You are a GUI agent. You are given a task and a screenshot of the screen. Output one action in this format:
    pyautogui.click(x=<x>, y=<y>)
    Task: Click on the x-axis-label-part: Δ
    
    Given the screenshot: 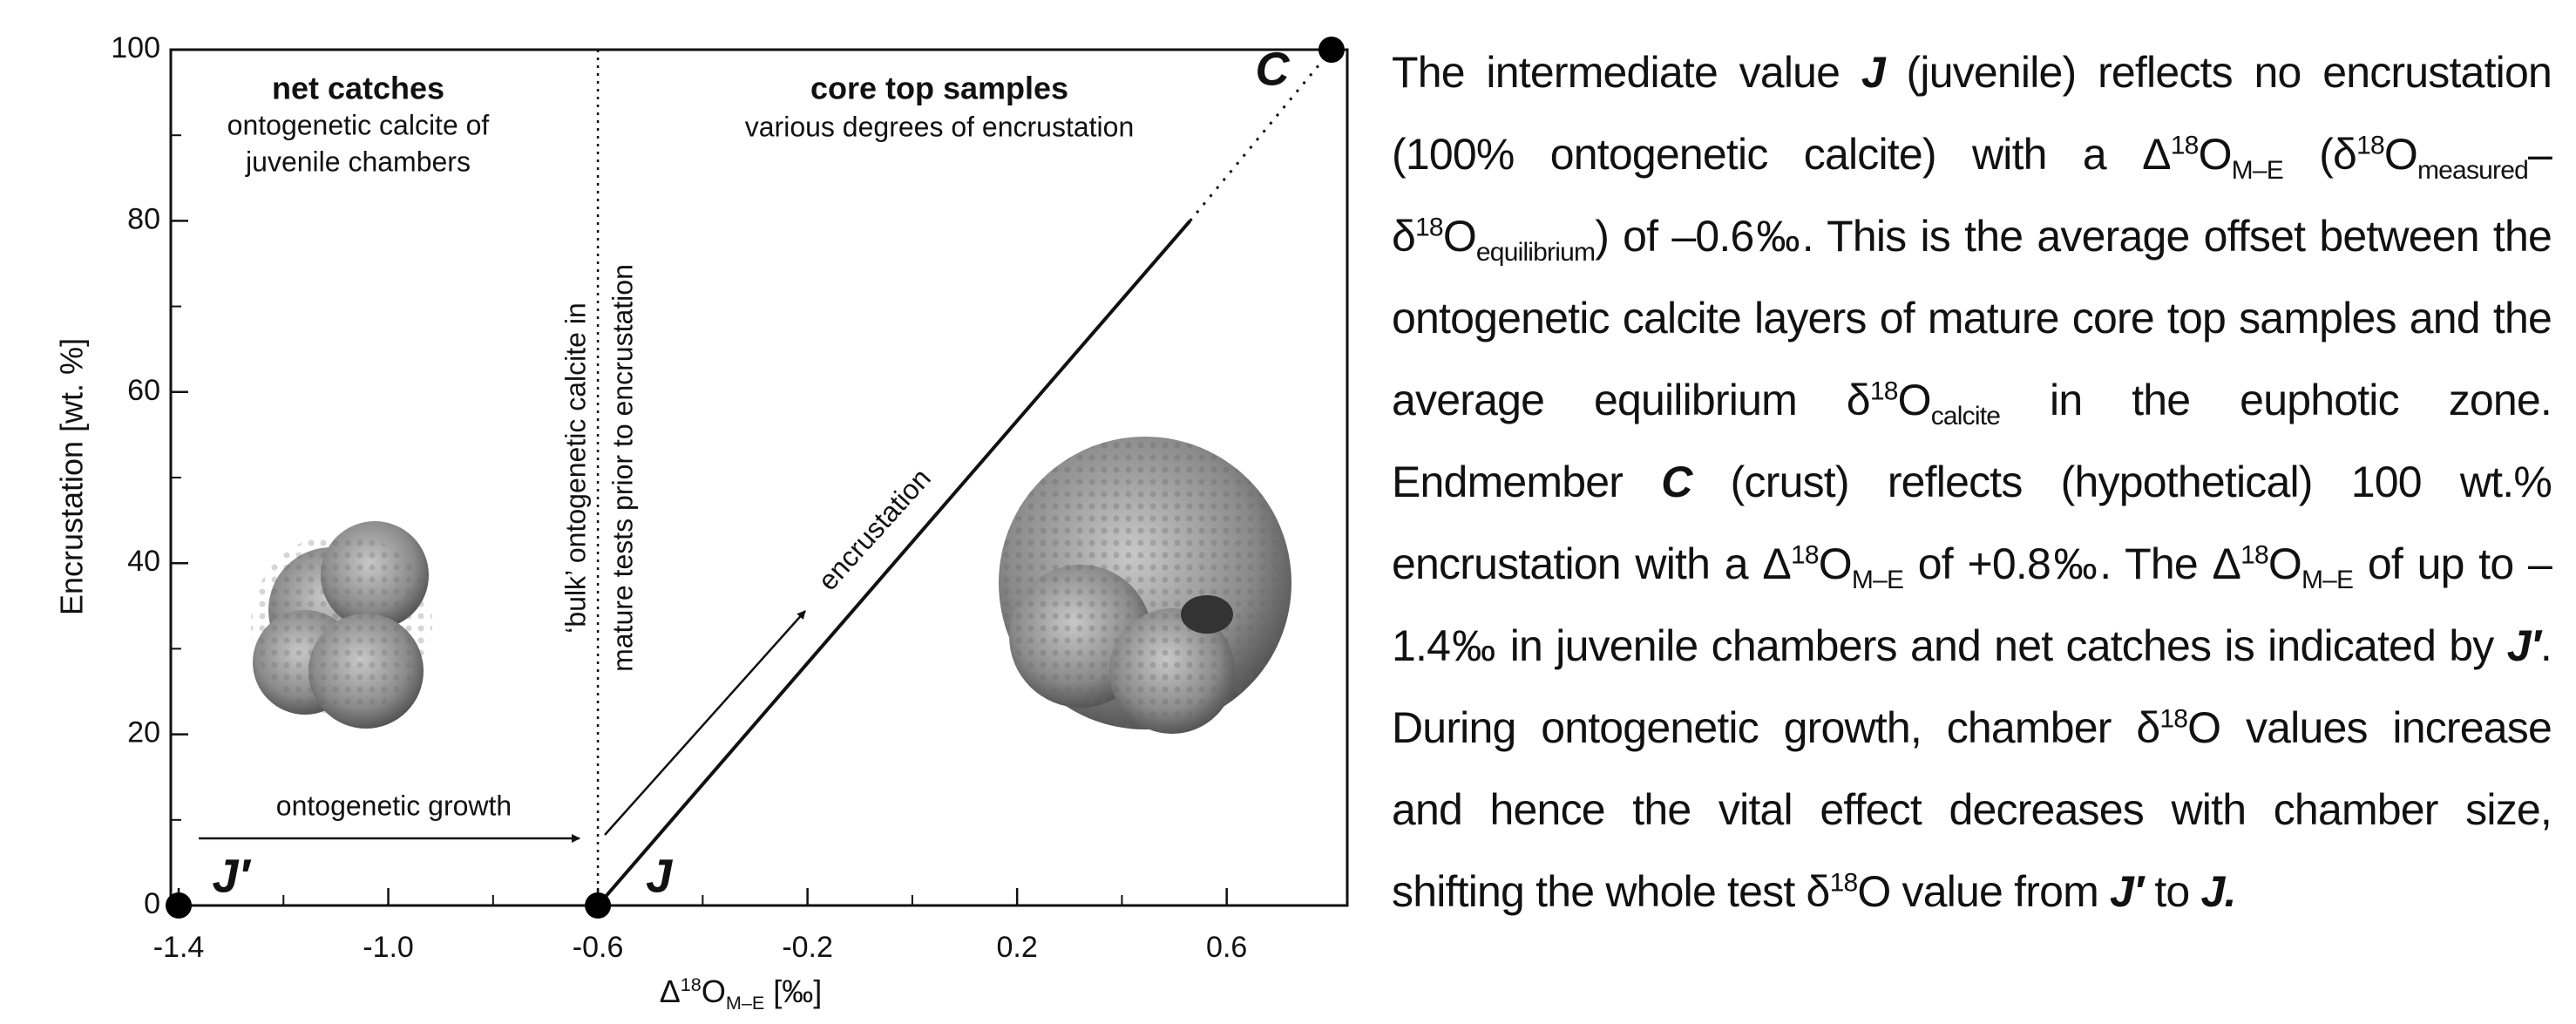 What is the action you would take?
    pyautogui.click(x=670, y=991)
    